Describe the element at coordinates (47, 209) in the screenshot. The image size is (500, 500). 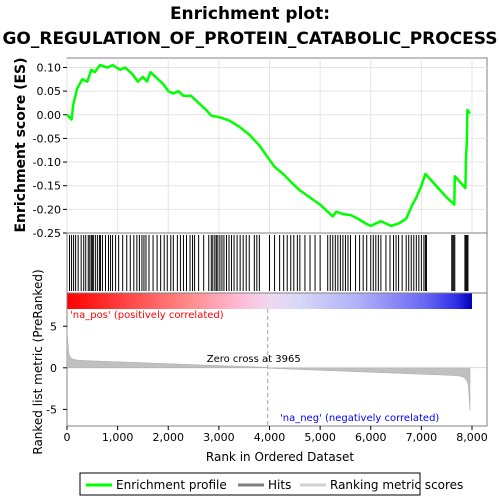
I see `es-y-tick-label: -0.20` at that location.